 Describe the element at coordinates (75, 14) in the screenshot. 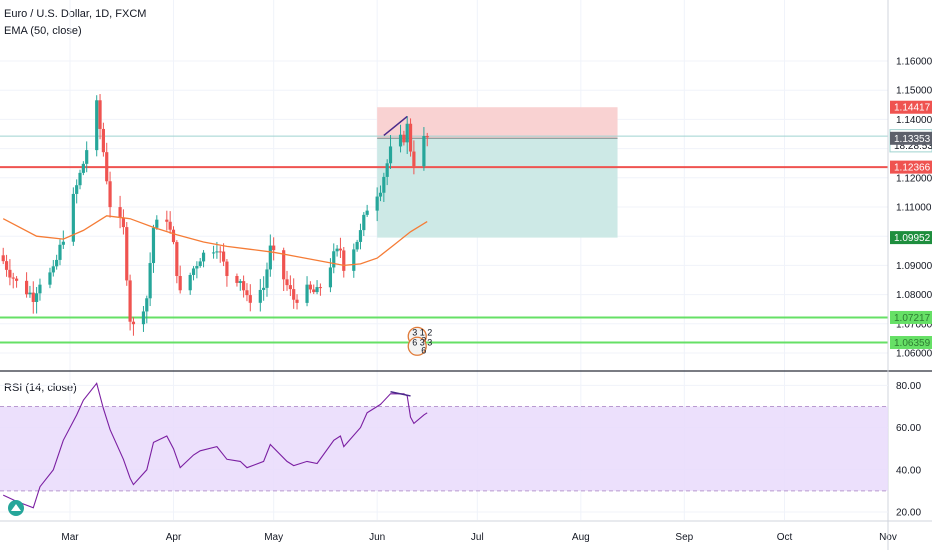

I see `chart-title: Euro / U.S. Dollar, 1D, FXCM` at that location.